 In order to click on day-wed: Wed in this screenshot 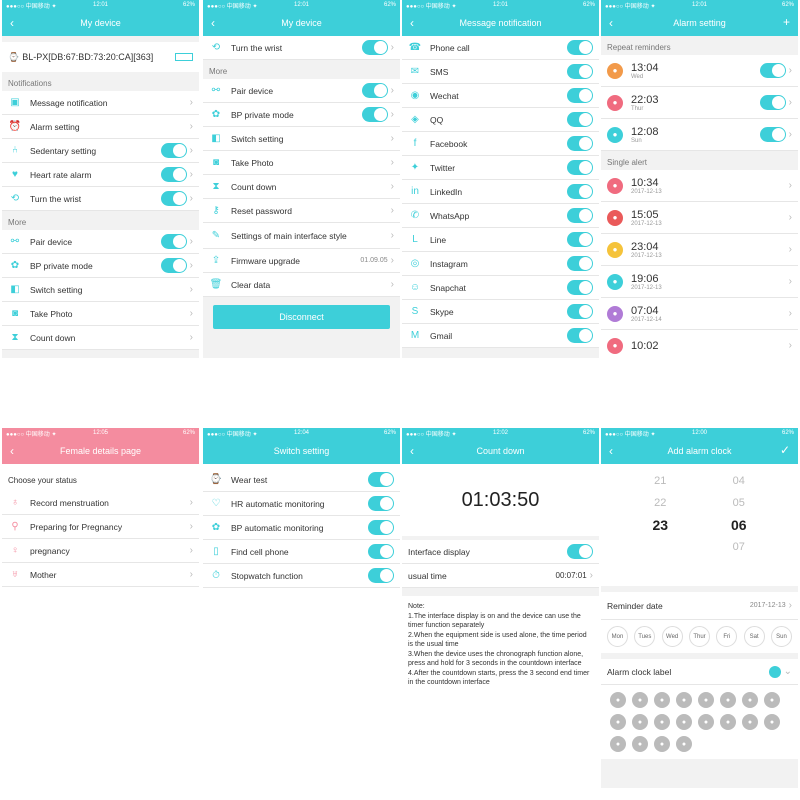, I will do `click(672, 636)`.